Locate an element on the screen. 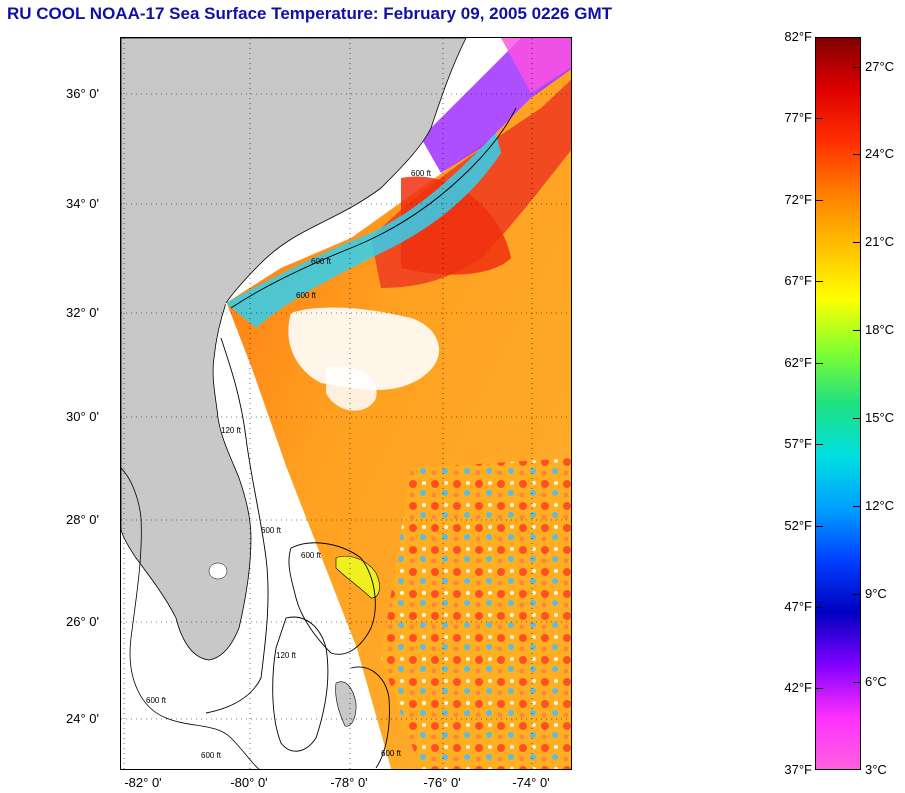 The height and width of the screenshot is (793, 905). lat-label: 30° 0' is located at coordinates (82, 416).